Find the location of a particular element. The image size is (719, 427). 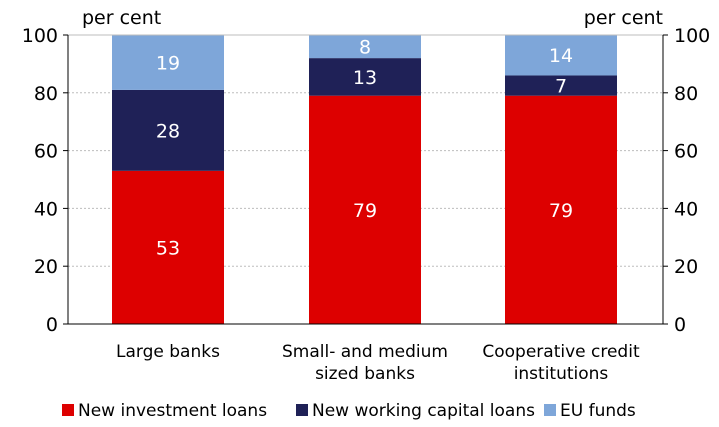

data-label: 28 is located at coordinates (168, 131).